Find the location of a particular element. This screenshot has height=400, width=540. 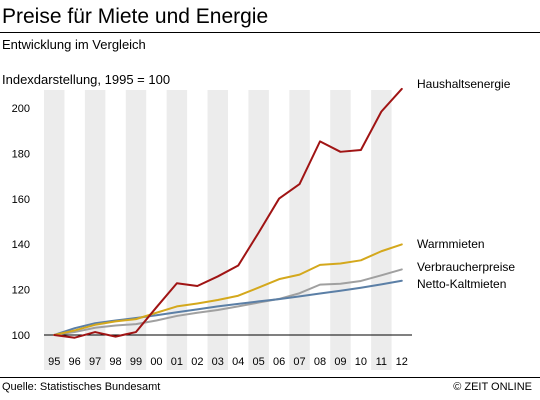

x-tick-label: 01 is located at coordinates (177, 362).